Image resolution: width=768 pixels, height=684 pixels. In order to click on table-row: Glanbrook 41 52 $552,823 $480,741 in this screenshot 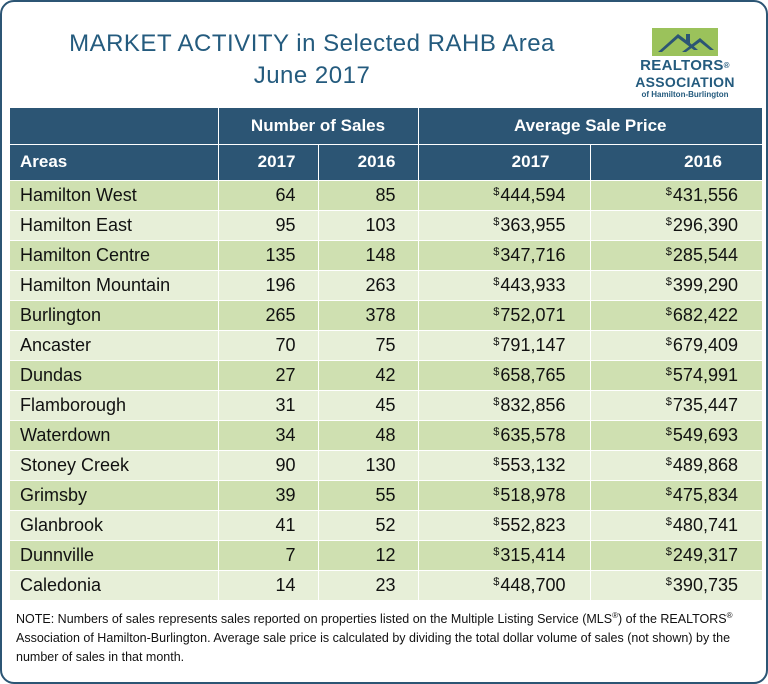, I will do `click(386, 524)`.